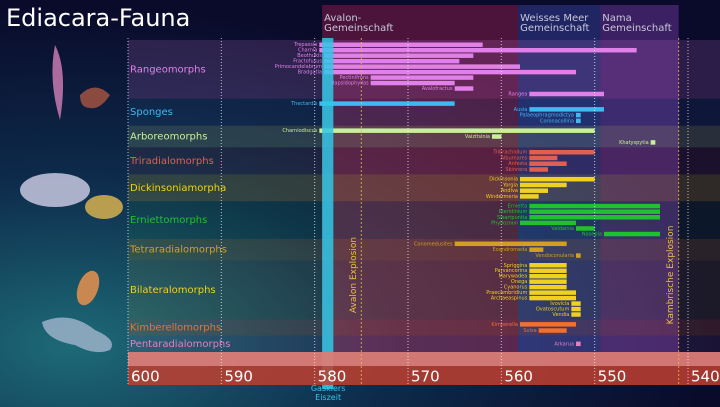 The width and height of the screenshot is (720, 407). What do you see at coordinates (510, 185) in the screenshot?
I see `taxon-label: Yorgia` at bounding box center [510, 185].